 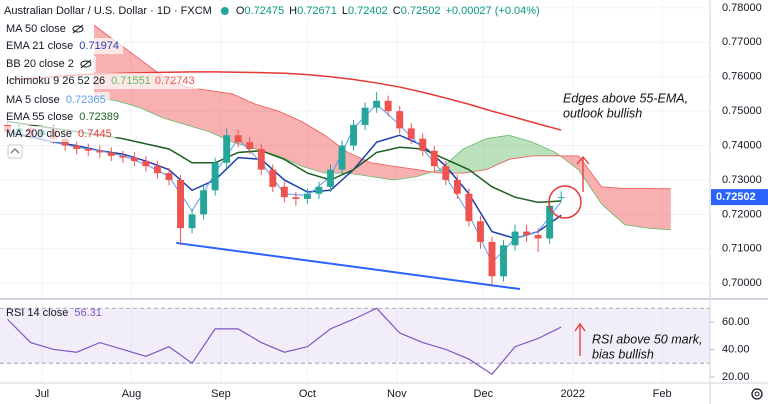 I want to click on legend-name: Ichimoku 9 26 52 26, so click(x=55, y=81).